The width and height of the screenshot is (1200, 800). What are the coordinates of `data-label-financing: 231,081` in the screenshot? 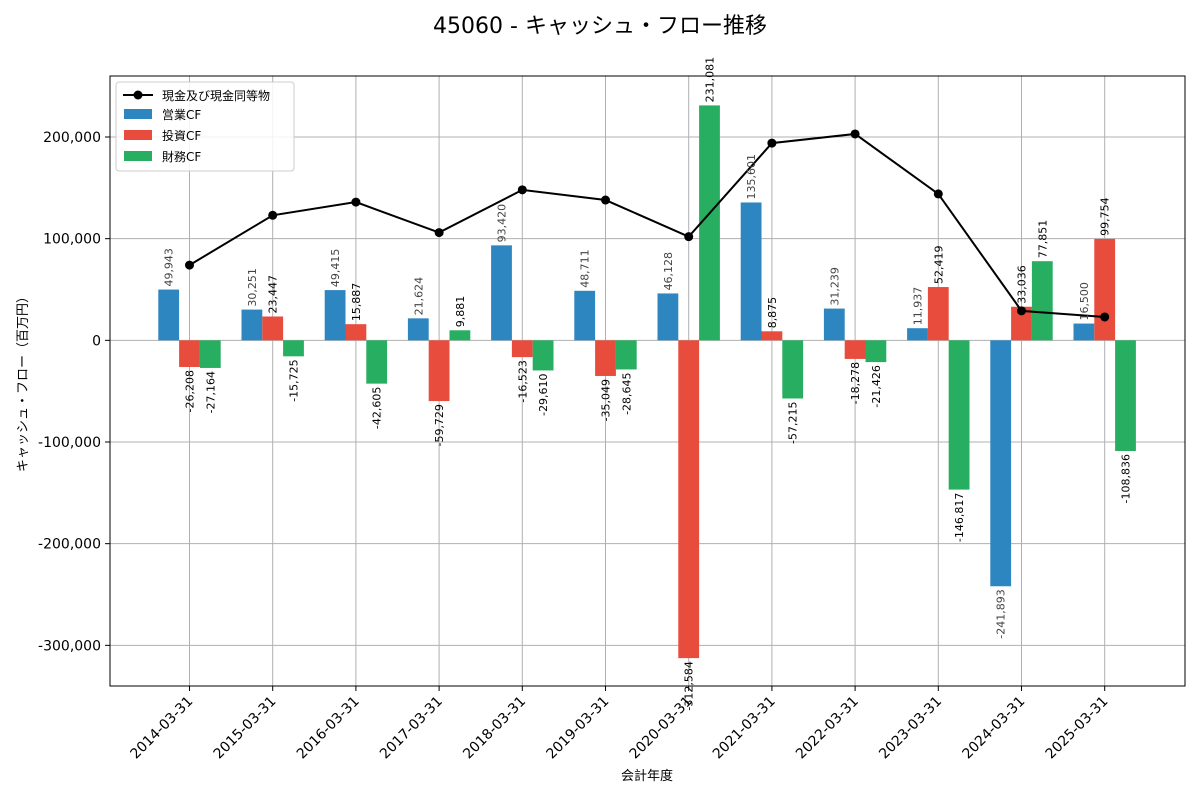 It's located at (710, 80).